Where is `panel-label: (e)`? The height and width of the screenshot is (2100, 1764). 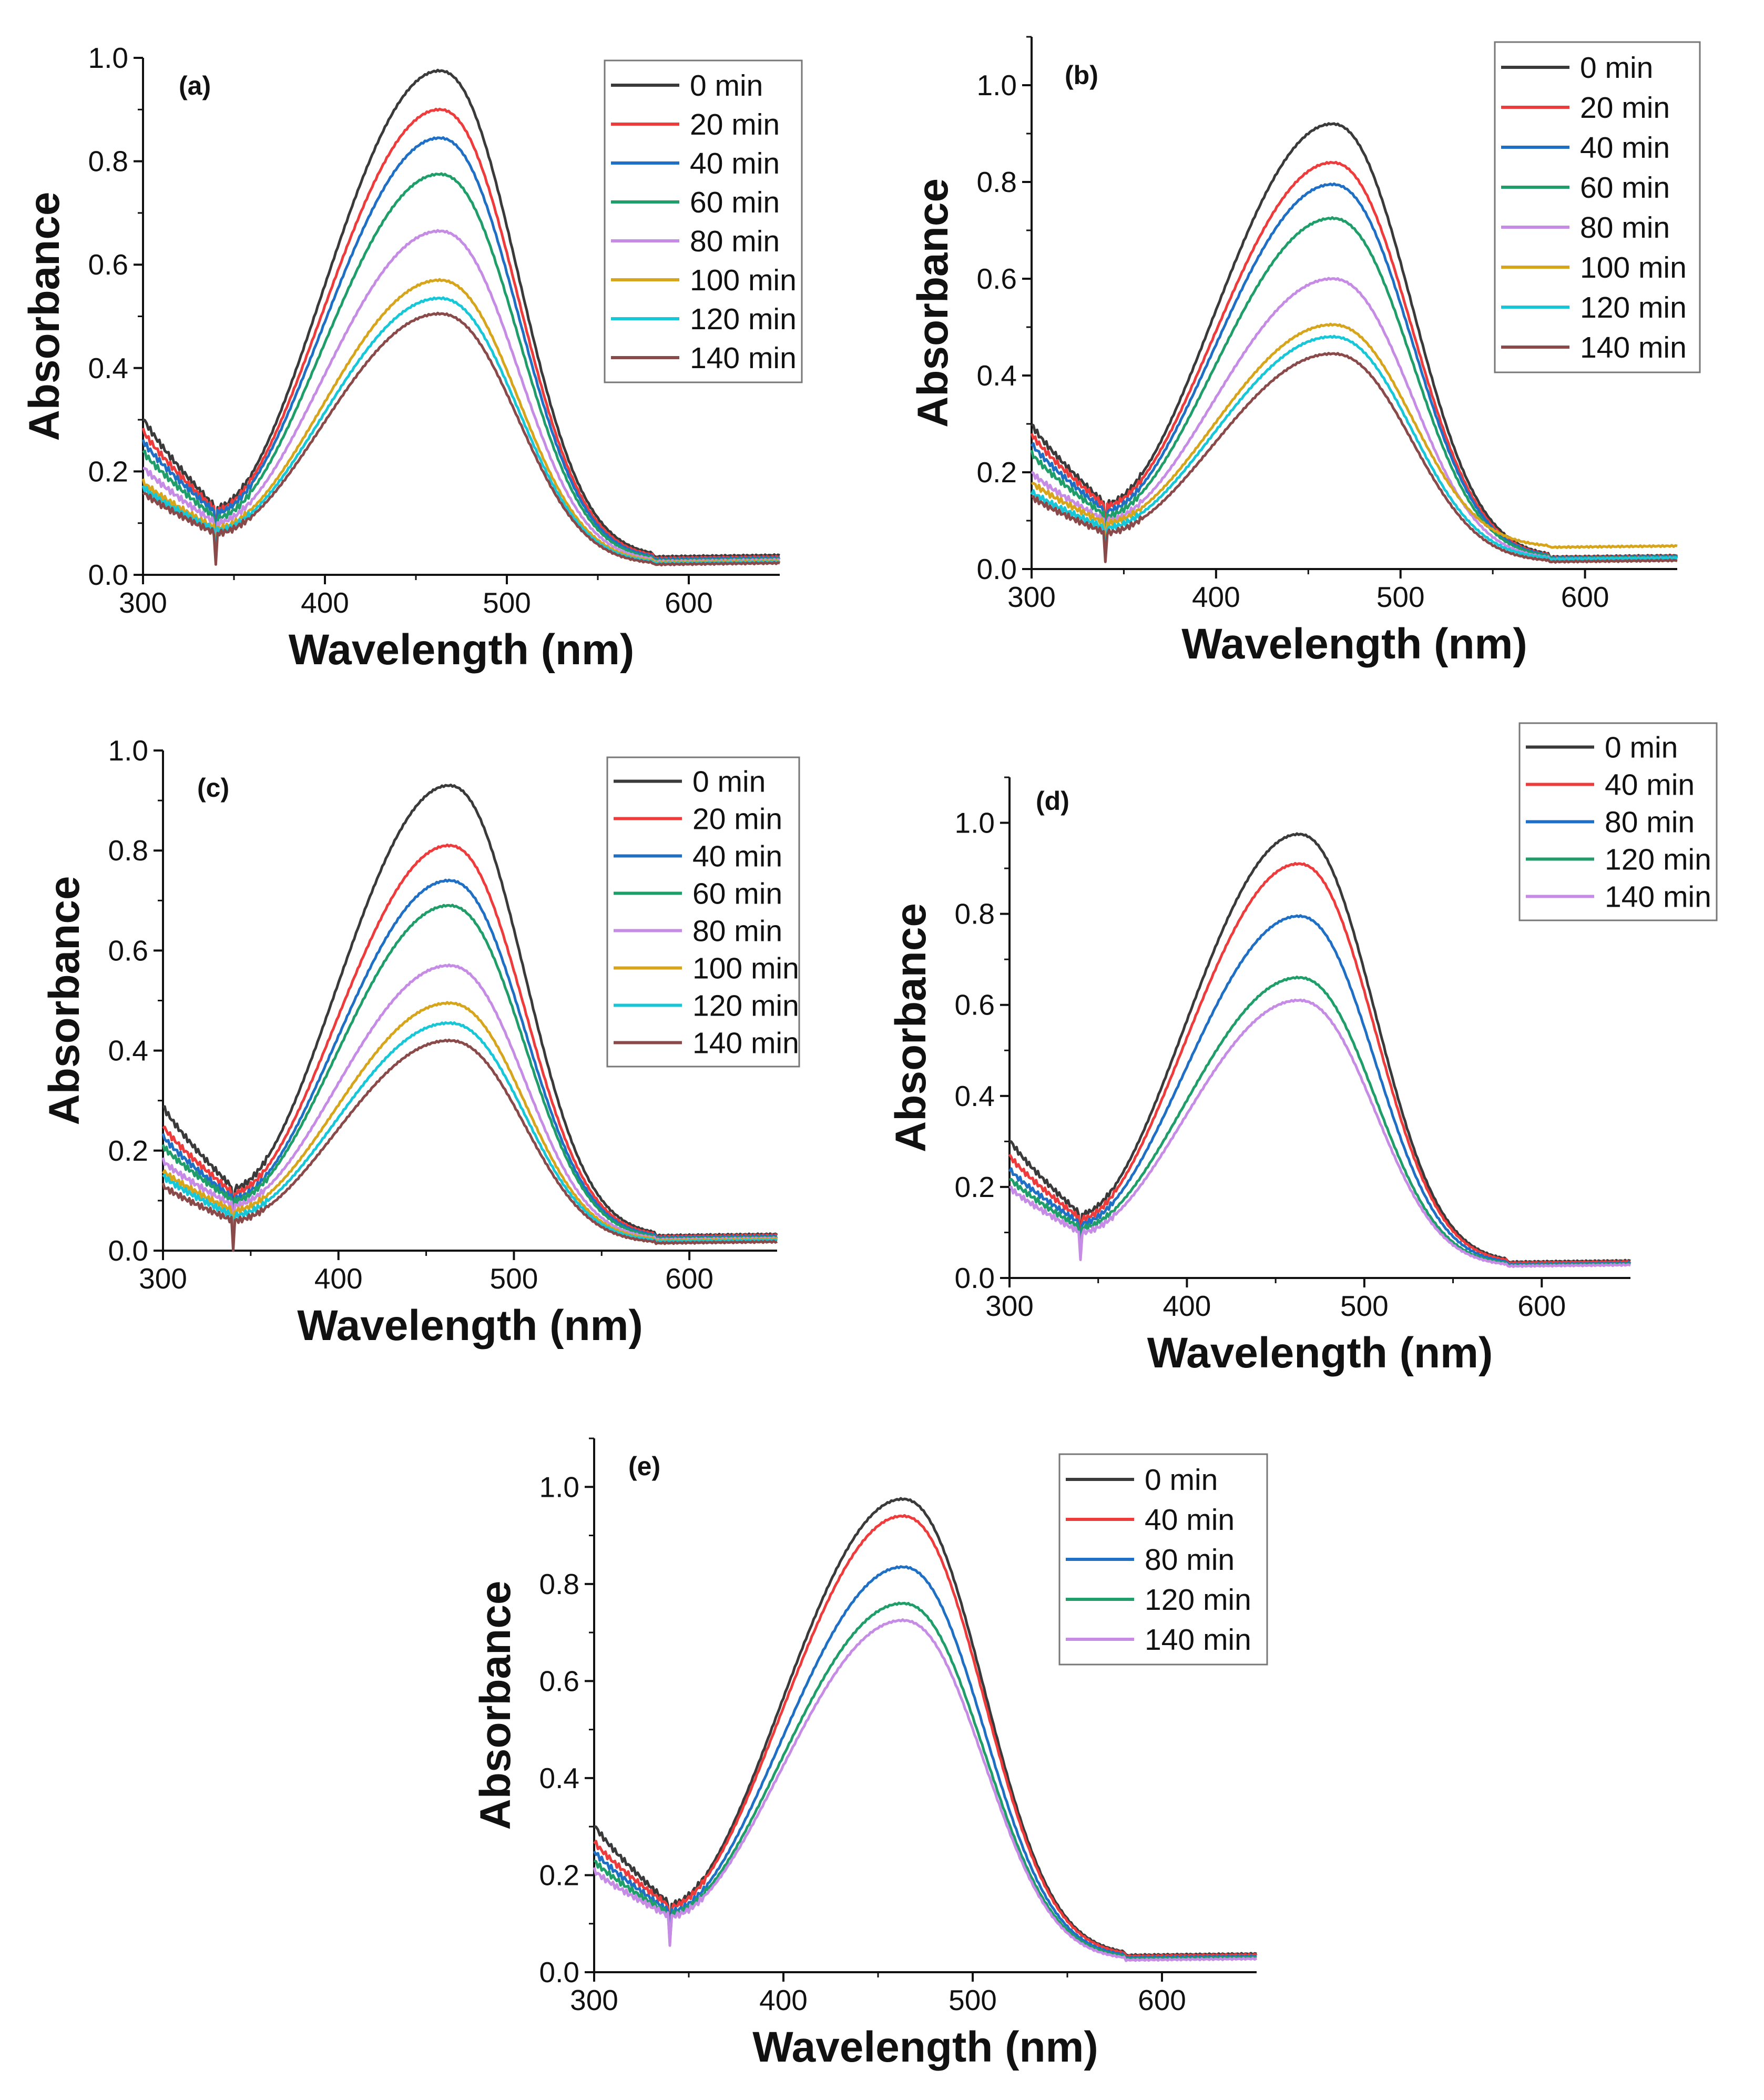
panel-label: (e) is located at coordinates (644, 1467).